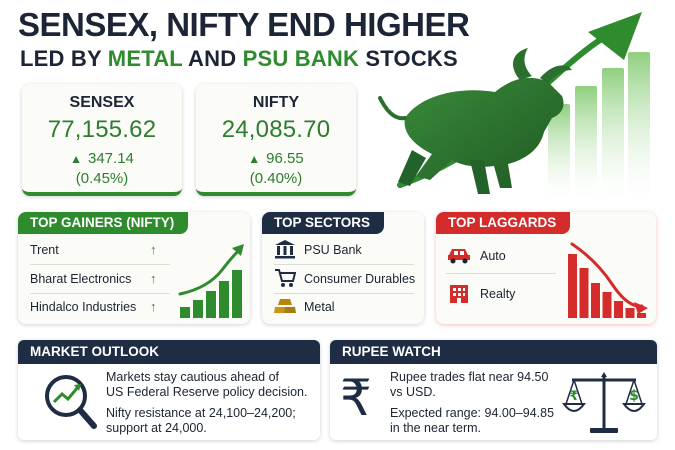 The height and width of the screenshot is (450, 675). I want to click on rupee-line: Rupee trades flat near 94.50, so click(469, 377).